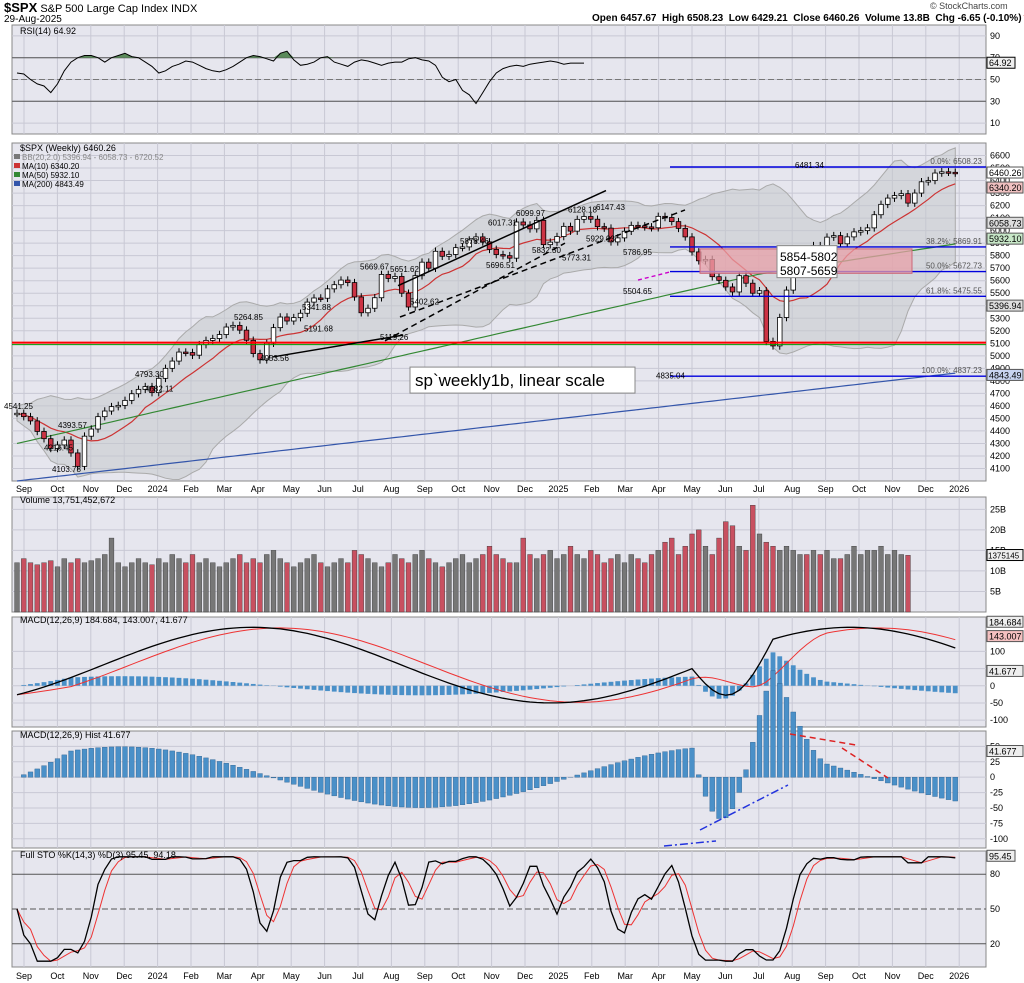 The height and width of the screenshot is (983, 1024). Describe the element at coordinates (996, 808) in the screenshot. I see `hist-y-tick: -50` at that location.